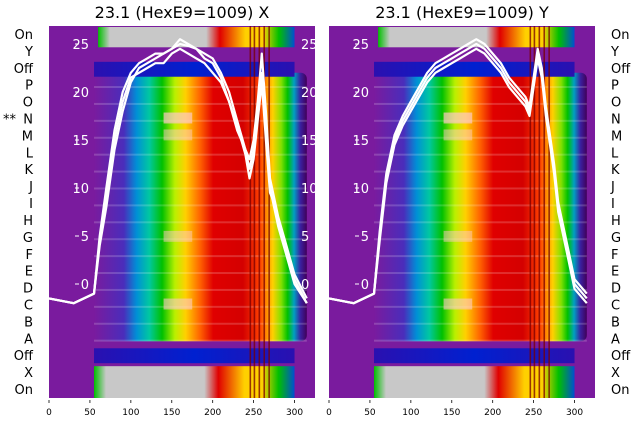  What do you see at coordinates (309, 189) in the screenshot?
I see `y-tick-label-right: 10` at bounding box center [309, 189].